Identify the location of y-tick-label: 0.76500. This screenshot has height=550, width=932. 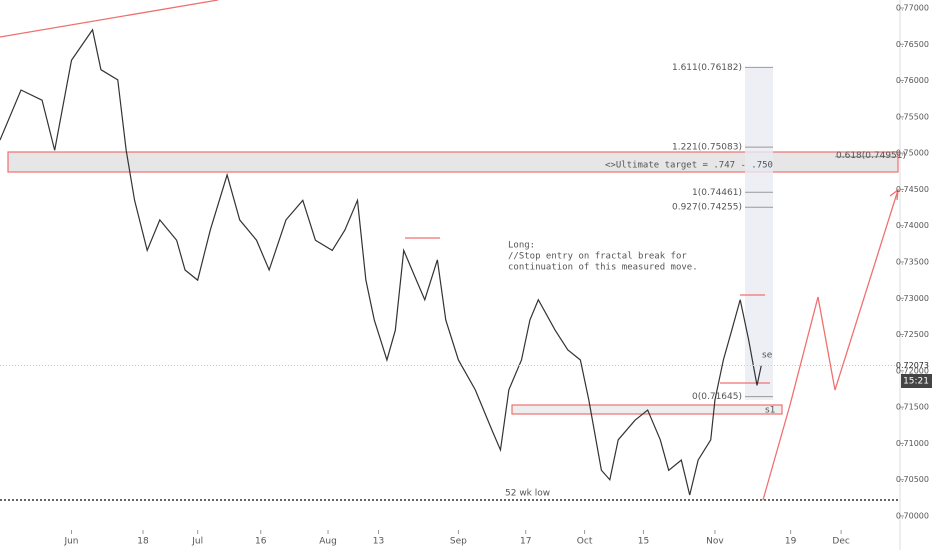
(912, 44).